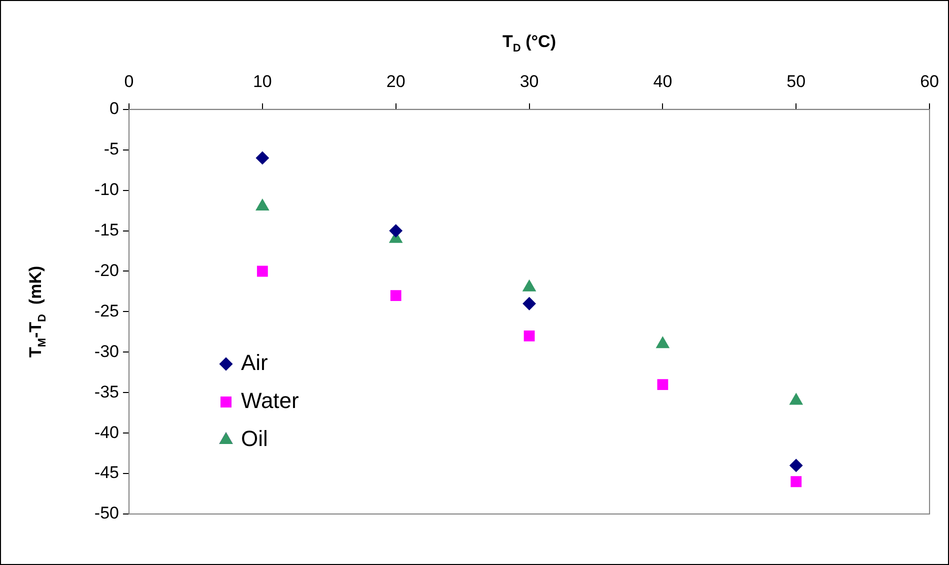  What do you see at coordinates (254, 363) in the screenshot?
I see `legend-label: Air` at bounding box center [254, 363].